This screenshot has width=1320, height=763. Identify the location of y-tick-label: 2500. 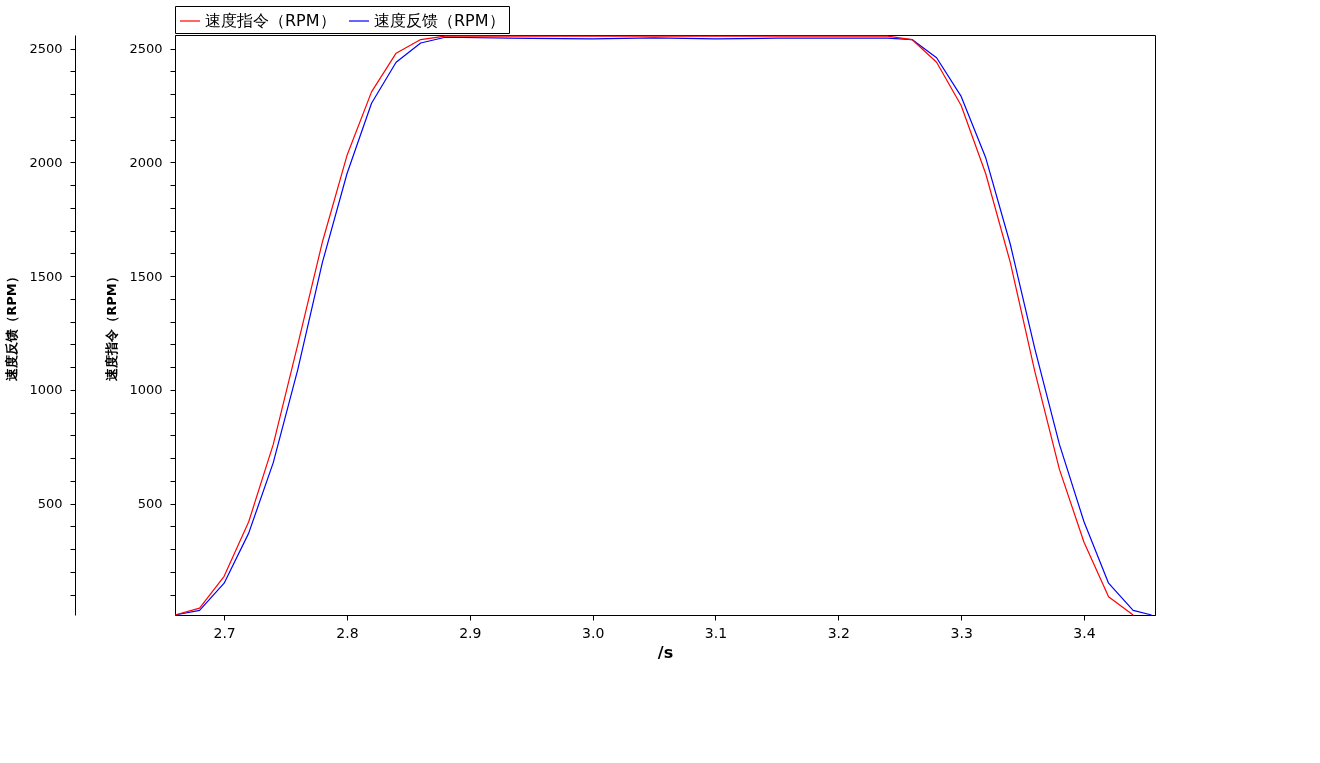
(46, 49).